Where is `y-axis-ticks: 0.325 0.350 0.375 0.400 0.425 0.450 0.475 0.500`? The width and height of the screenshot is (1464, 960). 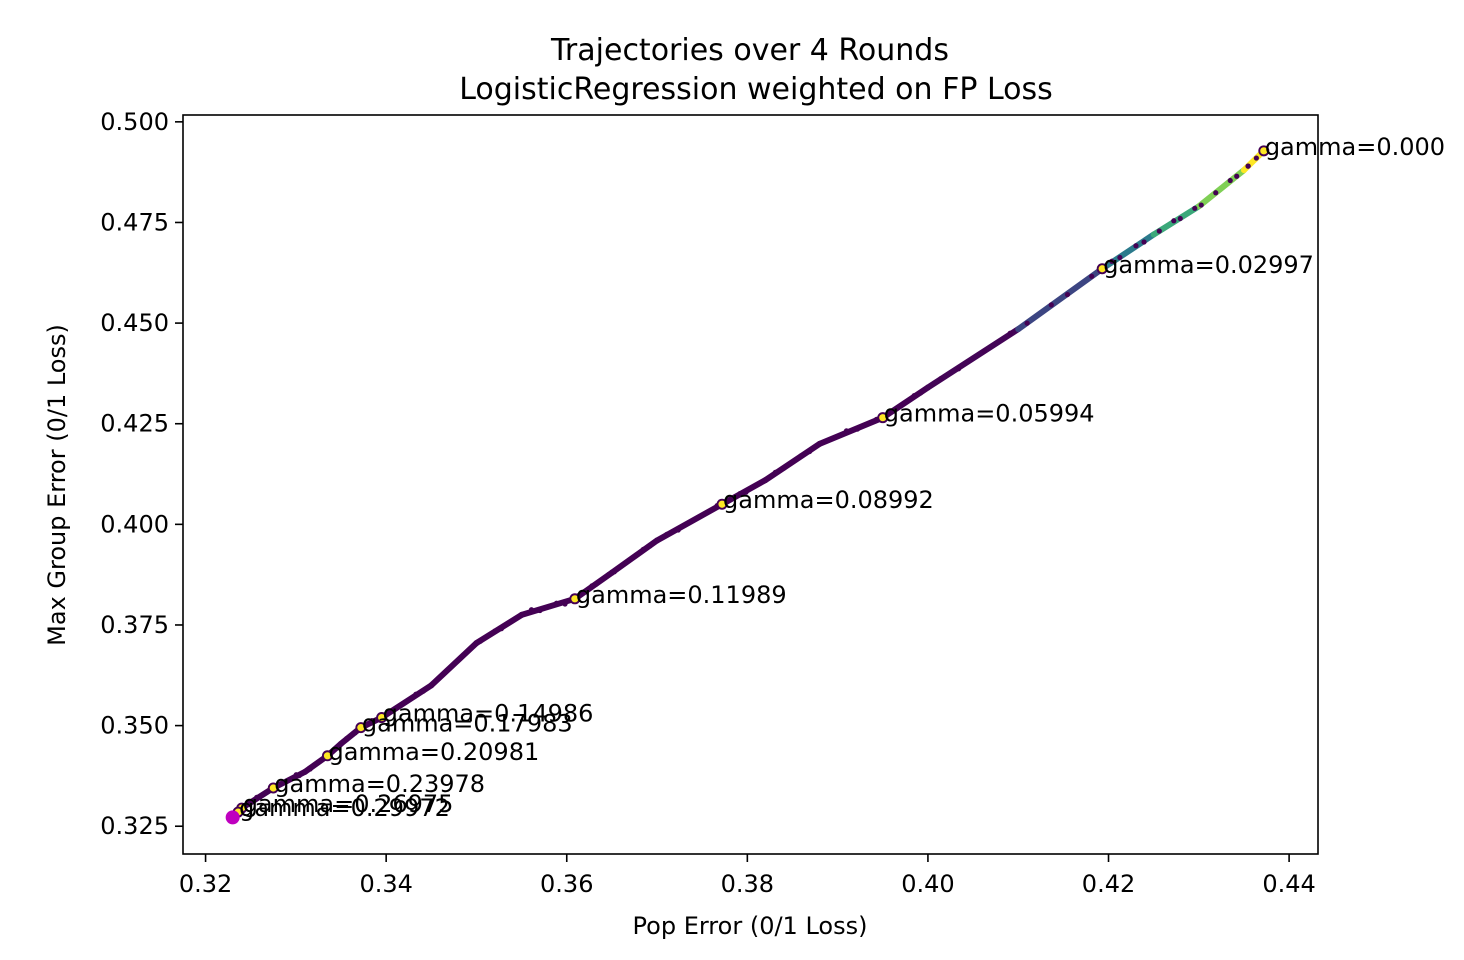 y-axis-ticks: 0.325 0.350 0.375 0.400 0.425 0.450 0.475 0.500 is located at coordinates (141, 474).